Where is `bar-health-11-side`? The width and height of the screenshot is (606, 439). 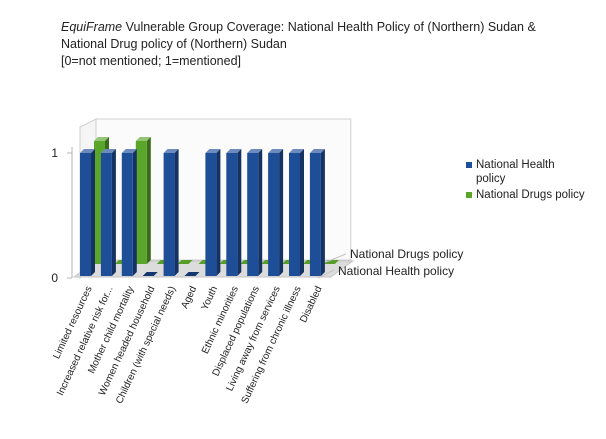 bar-health-11-side is located at coordinates (322, 212).